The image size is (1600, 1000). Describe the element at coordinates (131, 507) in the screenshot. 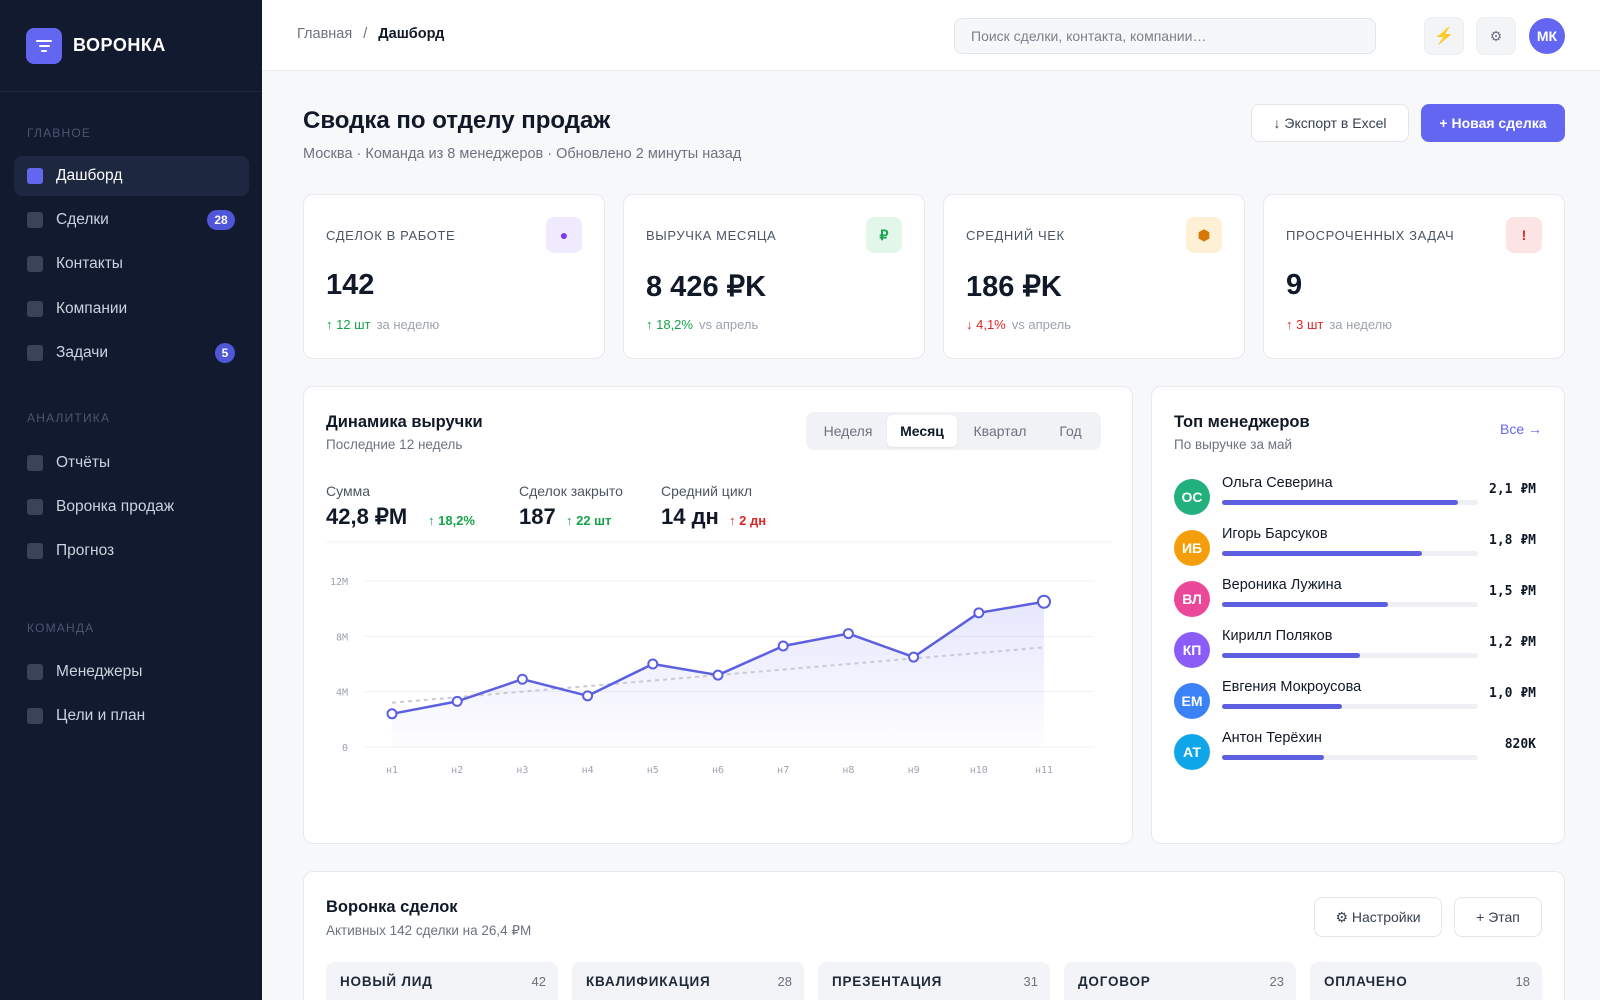

I see `sidebar-item-sales-funnel: Воронка продаж` at that location.